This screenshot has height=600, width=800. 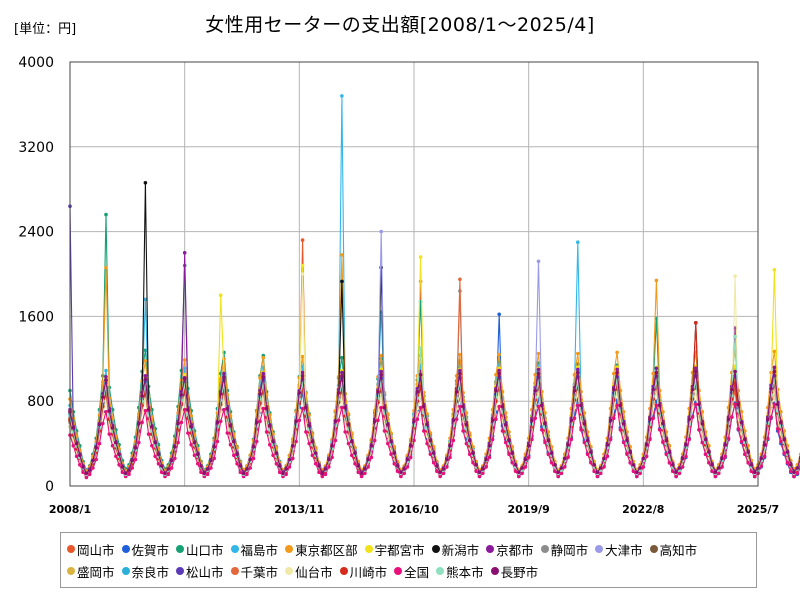 I want to click on legend-label: 仙台市, so click(x=314, y=572).